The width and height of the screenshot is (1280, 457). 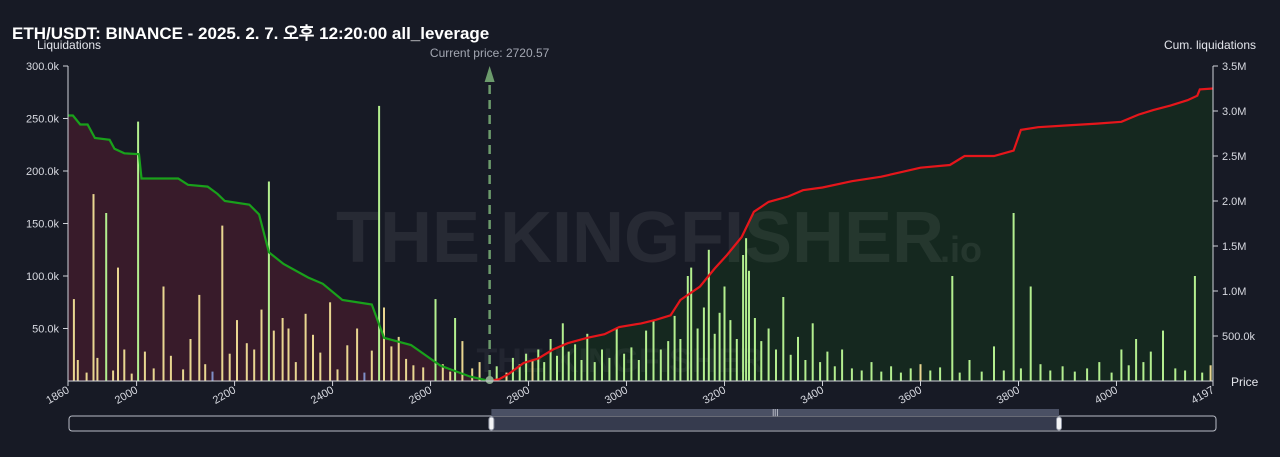 I want to click on y2-tick-label: 2.0M, so click(x=1234, y=202).